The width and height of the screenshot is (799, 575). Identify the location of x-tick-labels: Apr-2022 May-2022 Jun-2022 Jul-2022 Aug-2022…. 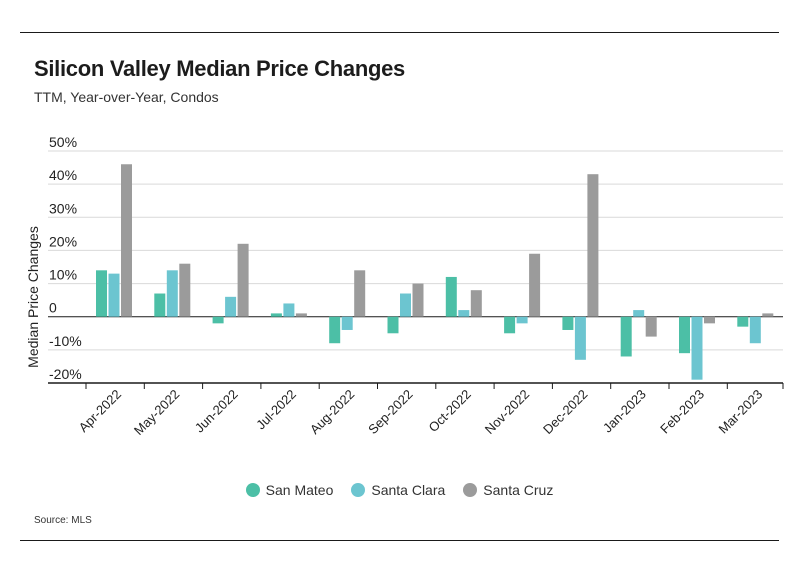
(421, 412).